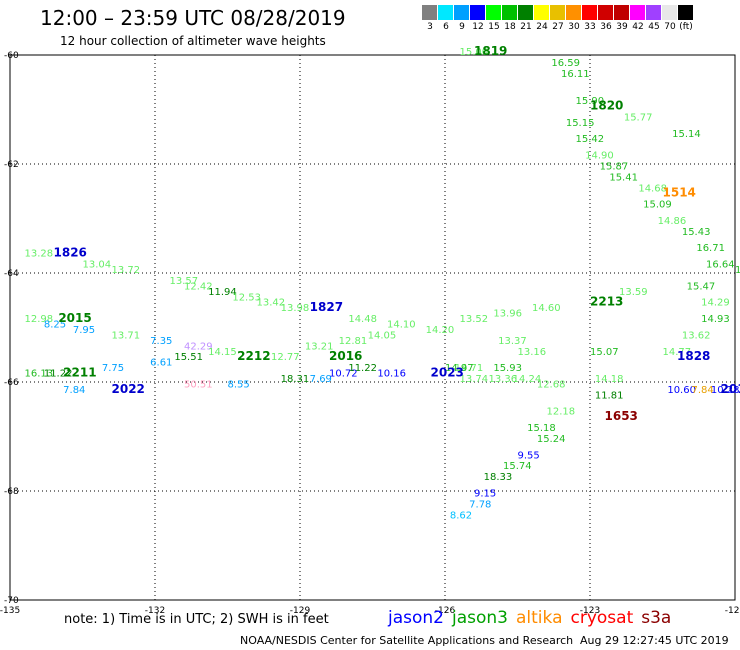 This screenshot has width=740, height=650. Describe the element at coordinates (474, 52) in the screenshot. I see `swh-value-label: 15.00` at that location.